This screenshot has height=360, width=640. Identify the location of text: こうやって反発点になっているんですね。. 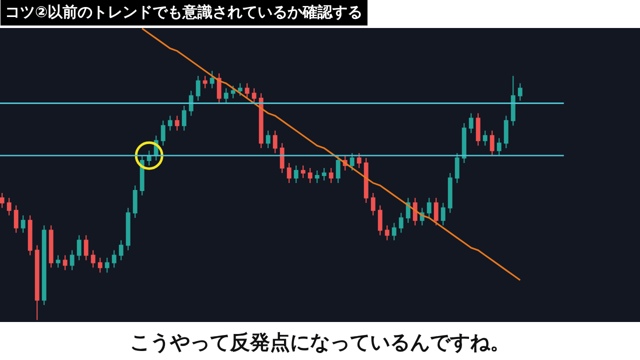
(320, 342).